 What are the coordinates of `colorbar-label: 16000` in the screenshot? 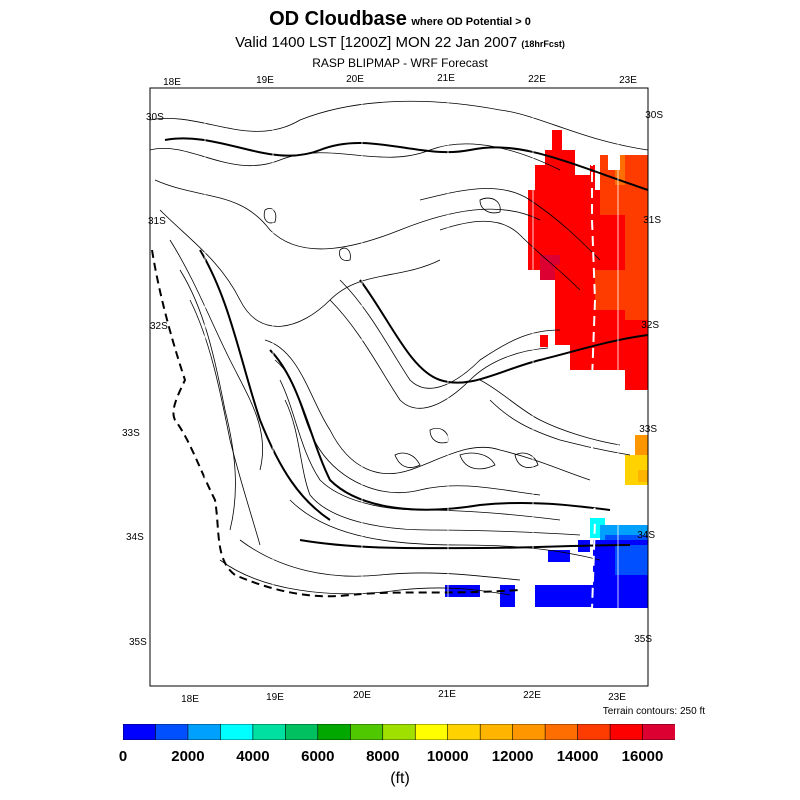 It's located at (642, 756).